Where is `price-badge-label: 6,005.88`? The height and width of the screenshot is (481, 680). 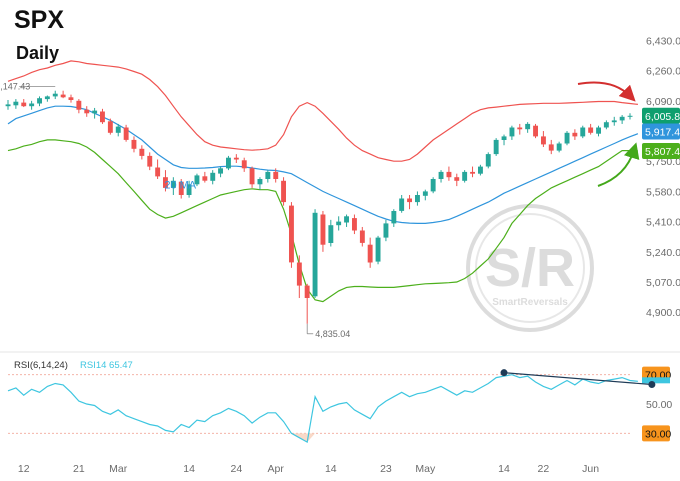 price-badge-label: 6,005.88 is located at coordinates (662, 117).